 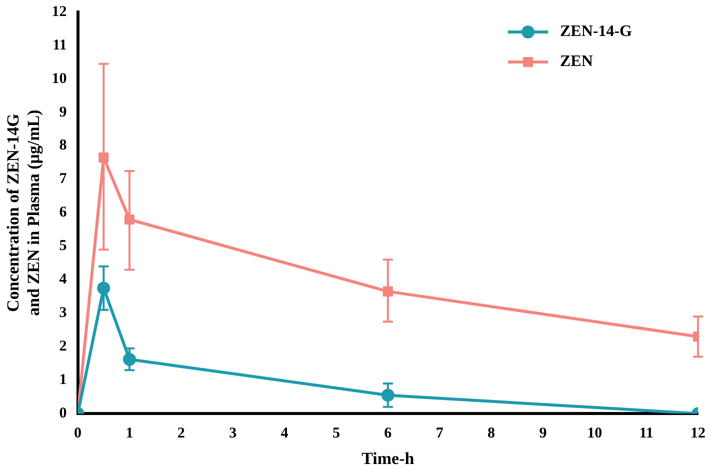 I want to click on y-tick-label: 9, so click(x=63, y=112).